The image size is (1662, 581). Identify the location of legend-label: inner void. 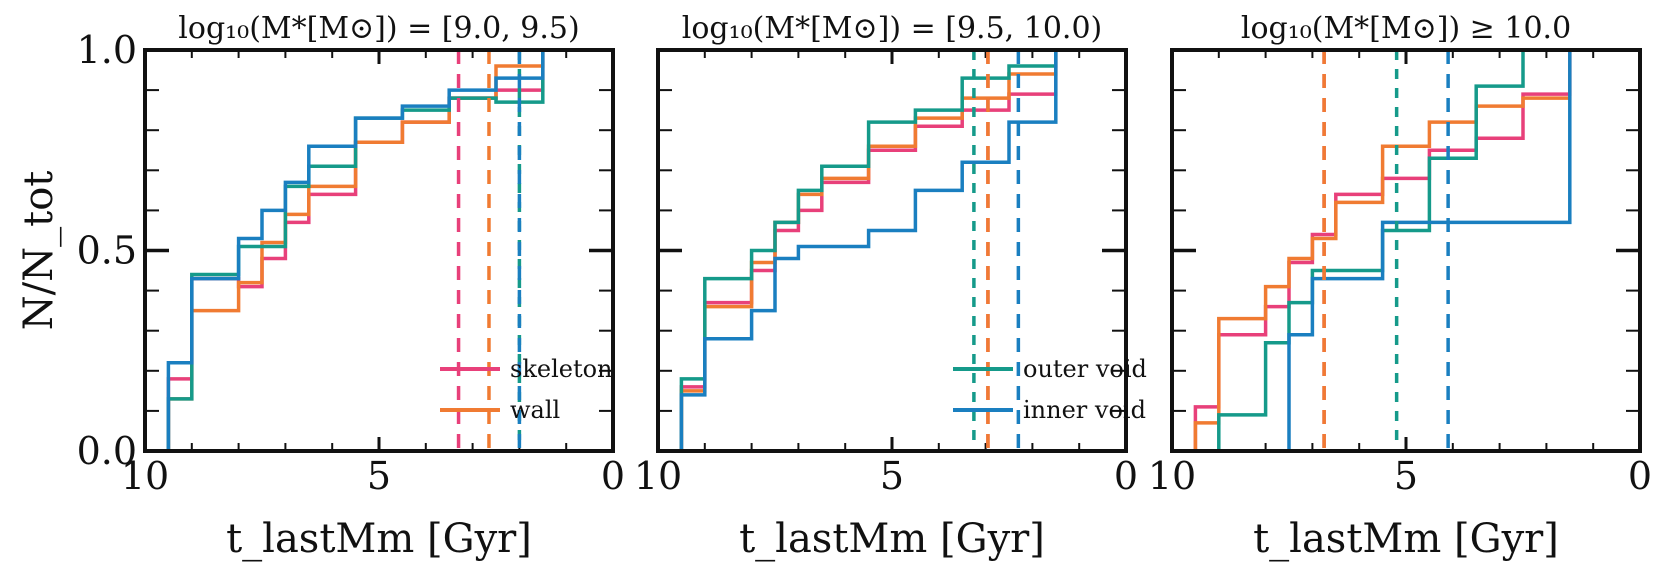
(1084, 410).